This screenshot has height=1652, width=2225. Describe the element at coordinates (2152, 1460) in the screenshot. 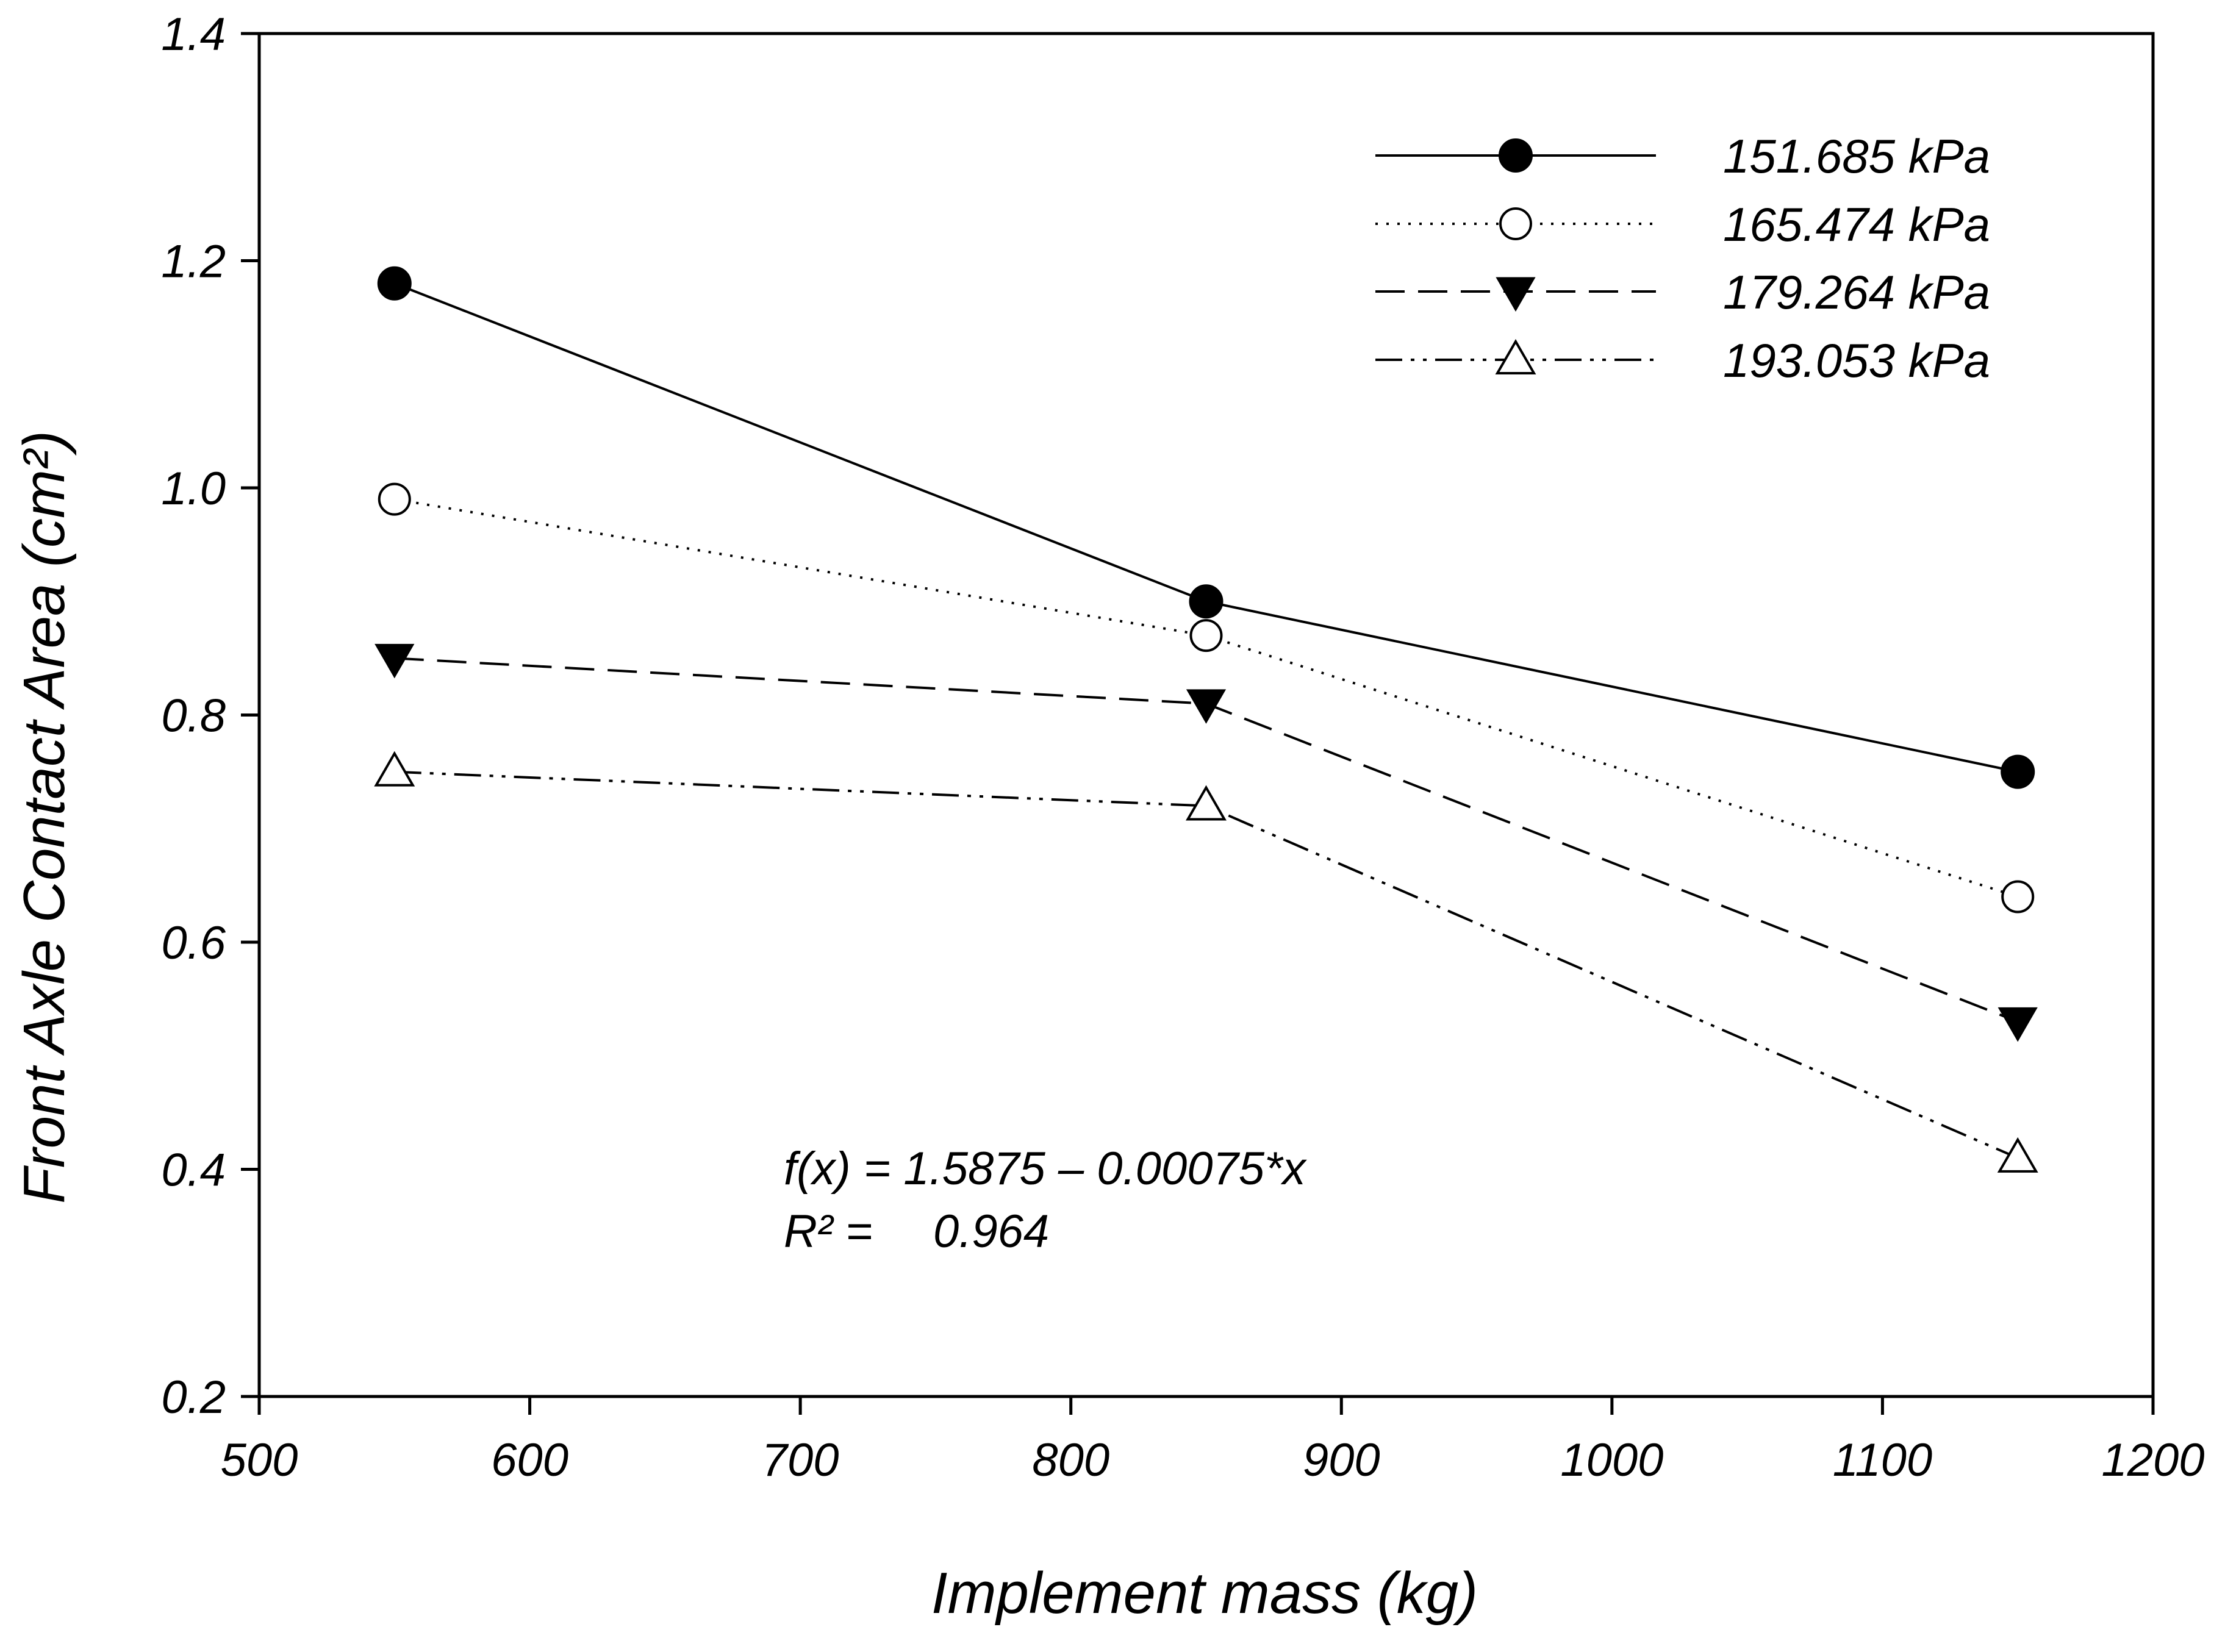

I see `x-tick-label: 1200` at that location.